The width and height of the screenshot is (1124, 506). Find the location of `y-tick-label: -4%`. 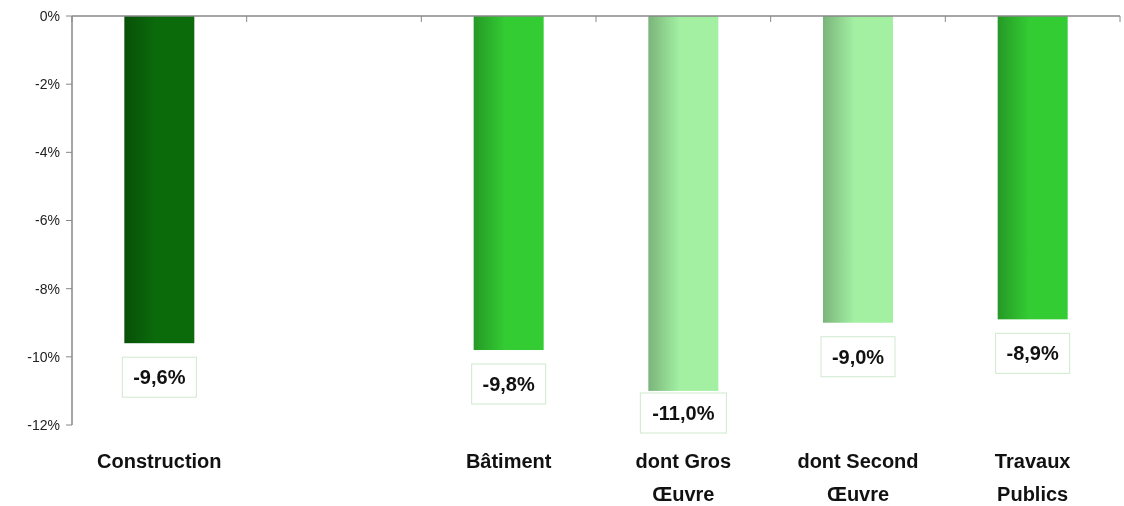

y-tick-label: -4% is located at coordinates (47, 152).